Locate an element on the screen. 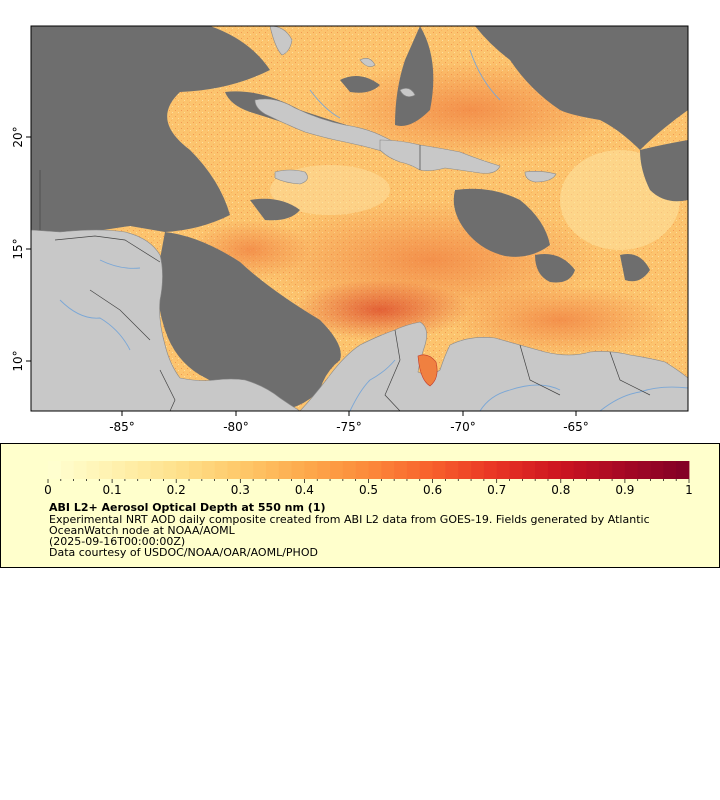 The height and width of the screenshot is (800, 720). lat-tick-label: 20° is located at coordinates (18, 136).